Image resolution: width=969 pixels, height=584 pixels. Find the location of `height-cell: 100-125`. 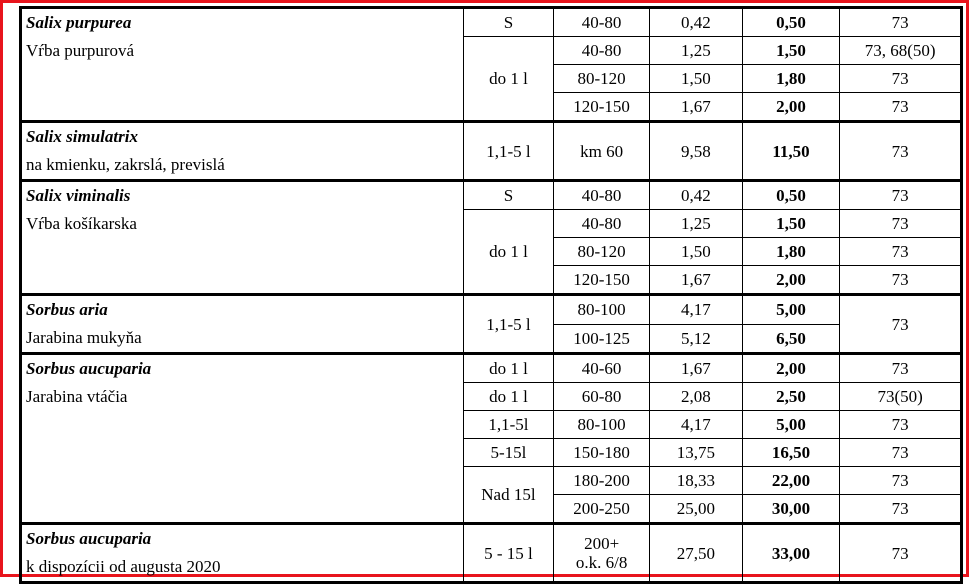

height-cell: 100-125 is located at coordinates (601, 338).